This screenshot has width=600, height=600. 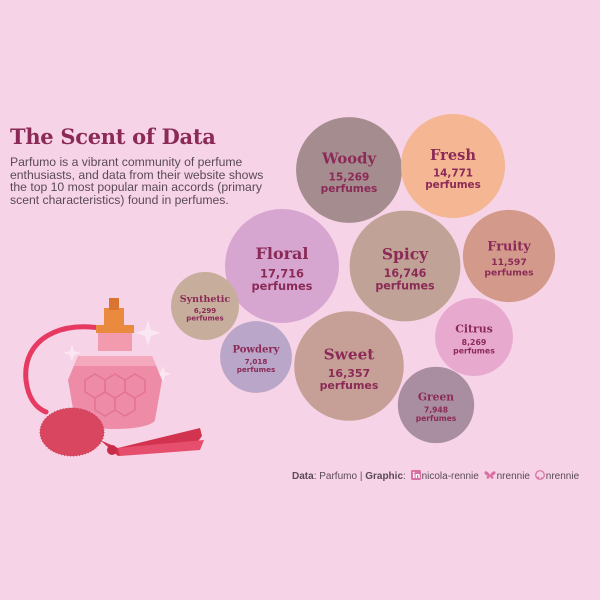 I want to click on bubble-label-woody: Woody, so click(x=348, y=159).